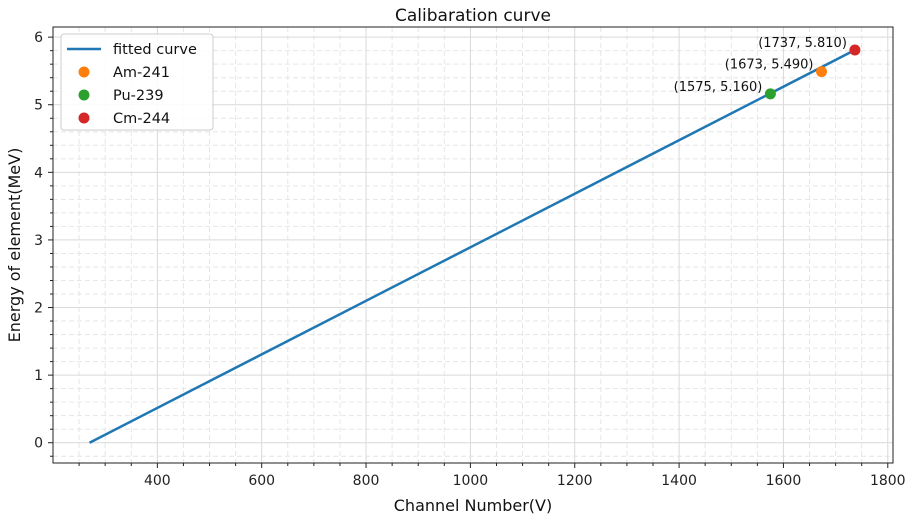 The width and height of the screenshot is (913, 521). I want to click on x-tick-label: 800, so click(366, 481).